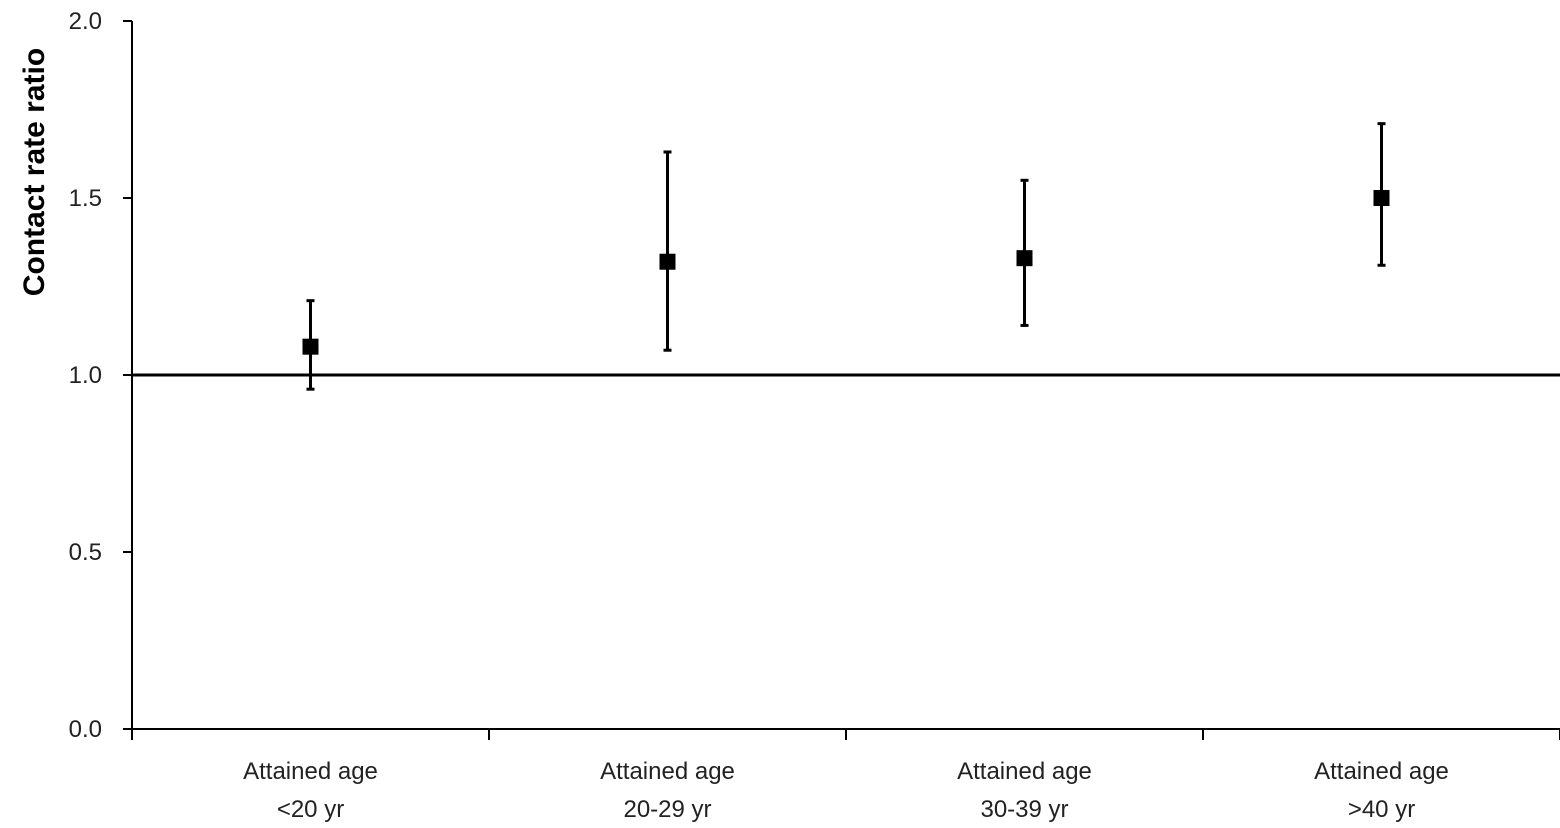  Describe the element at coordinates (1024, 809) in the screenshot. I see `x-category-label-line2: 30-39 yr` at that location.